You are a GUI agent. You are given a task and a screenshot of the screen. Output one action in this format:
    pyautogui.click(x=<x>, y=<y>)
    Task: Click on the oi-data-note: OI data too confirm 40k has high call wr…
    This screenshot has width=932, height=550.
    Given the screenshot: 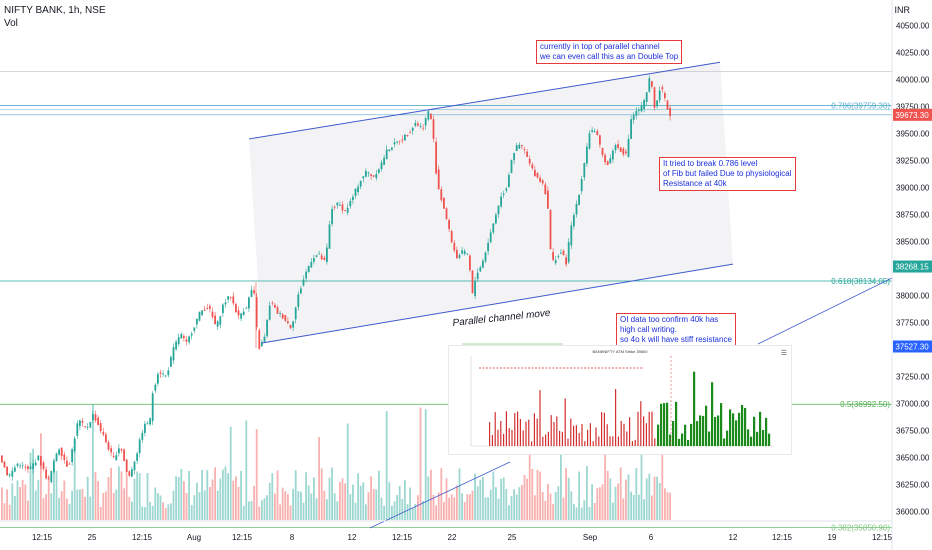 What is the action you would take?
    pyautogui.click(x=676, y=330)
    